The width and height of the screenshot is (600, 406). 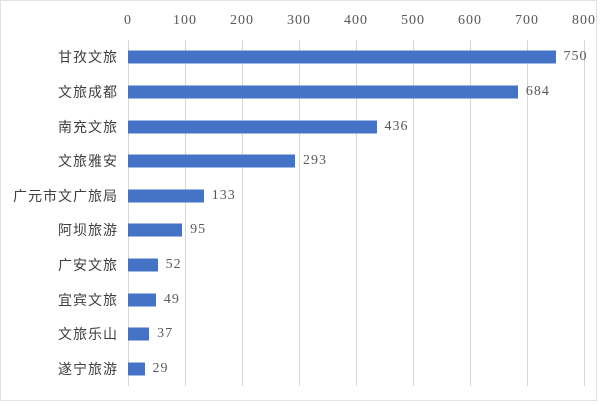 I want to click on x-axis-tick-label: 100, so click(x=185, y=20).